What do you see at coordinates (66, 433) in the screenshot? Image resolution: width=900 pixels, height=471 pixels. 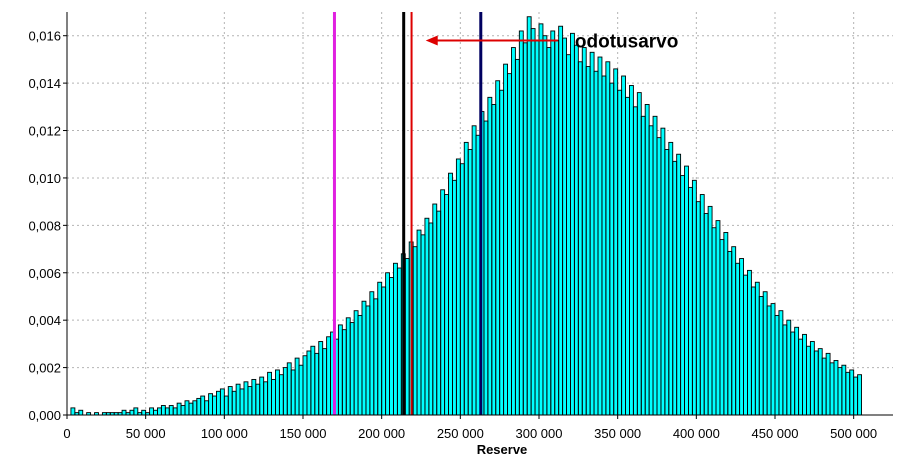 I see `x-tick-label: 0` at bounding box center [66, 433].